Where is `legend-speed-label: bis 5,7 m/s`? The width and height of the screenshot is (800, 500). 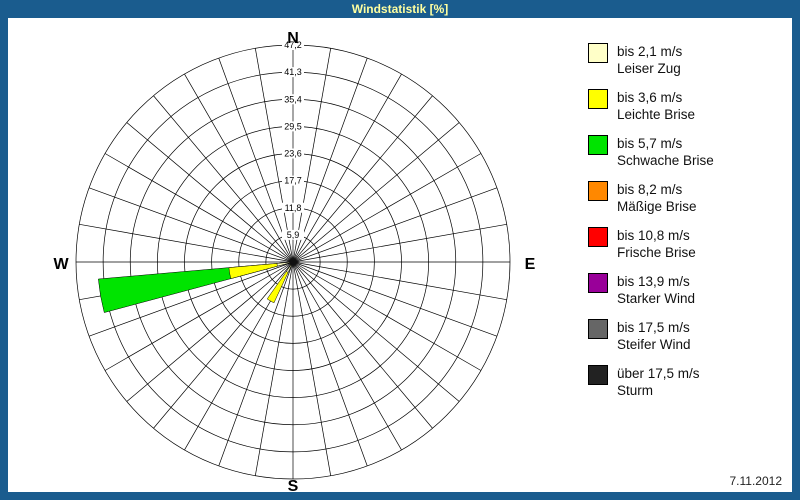
legend-speed-label: bis 5,7 m/s is located at coordinates (650, 143).